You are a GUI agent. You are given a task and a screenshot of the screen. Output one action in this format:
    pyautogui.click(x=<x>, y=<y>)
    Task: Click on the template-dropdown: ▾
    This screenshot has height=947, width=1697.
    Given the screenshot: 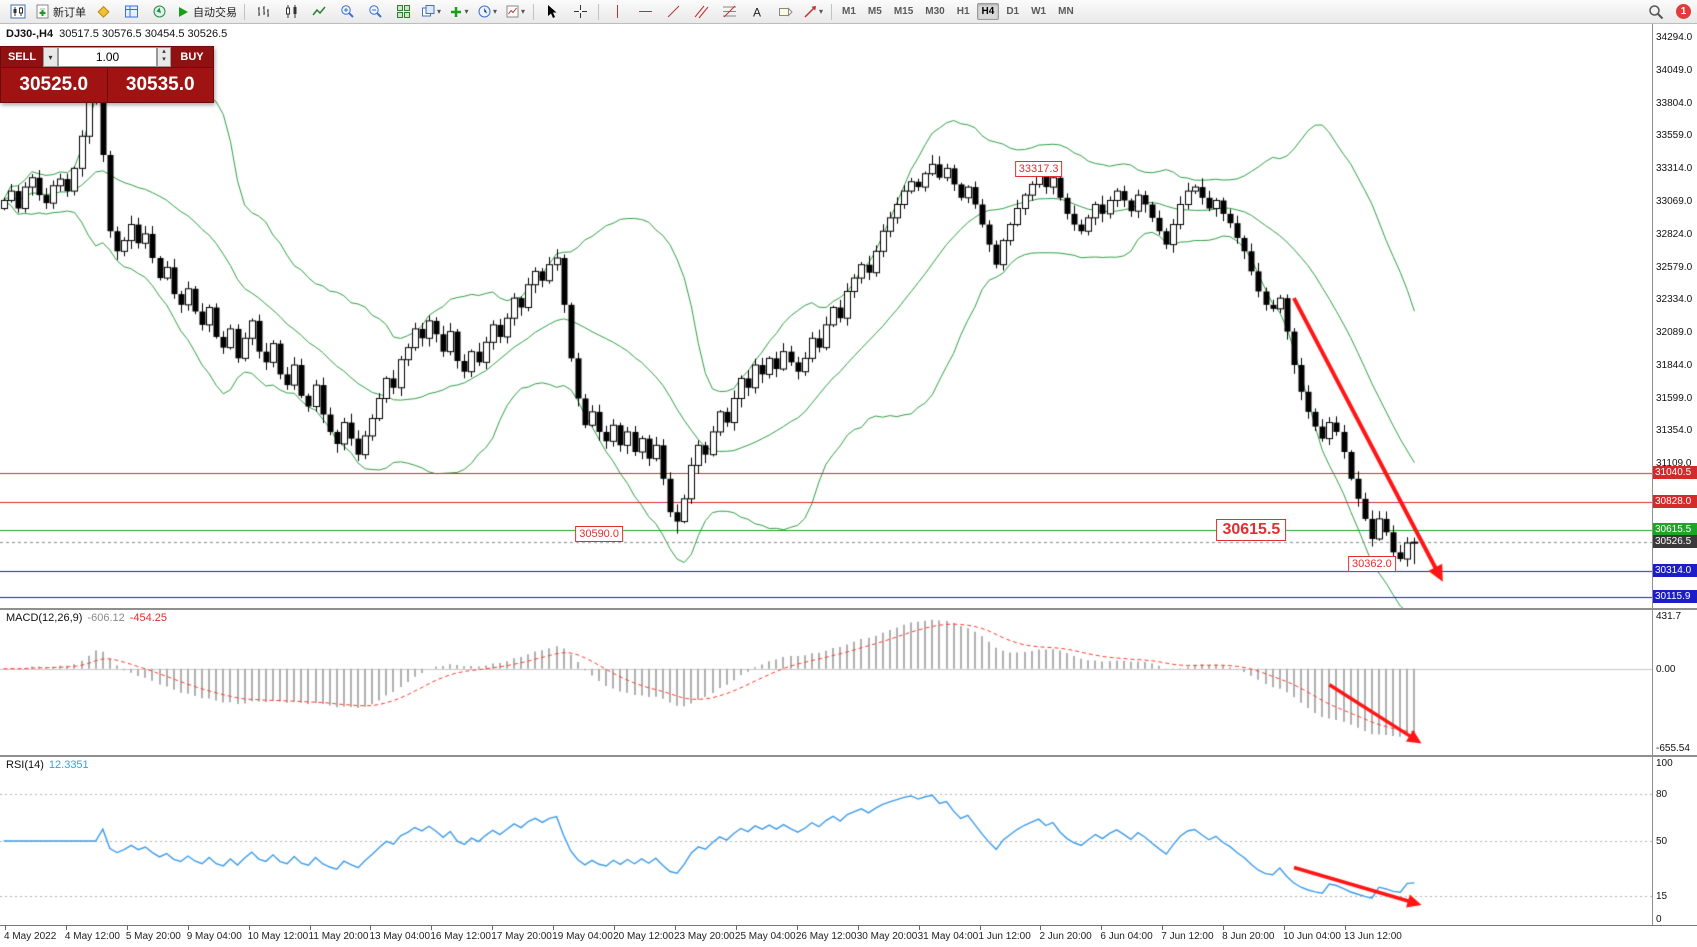 What is the action you would take?
    pyautogui.click(x=515, y=12)
    